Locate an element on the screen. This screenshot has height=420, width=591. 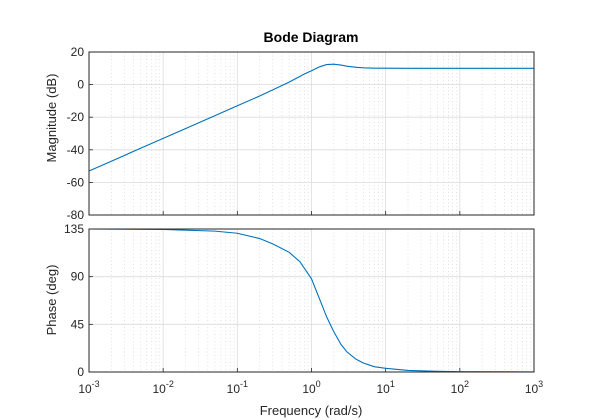
x-tick-label: 10² is located at coordinates (460, 387).